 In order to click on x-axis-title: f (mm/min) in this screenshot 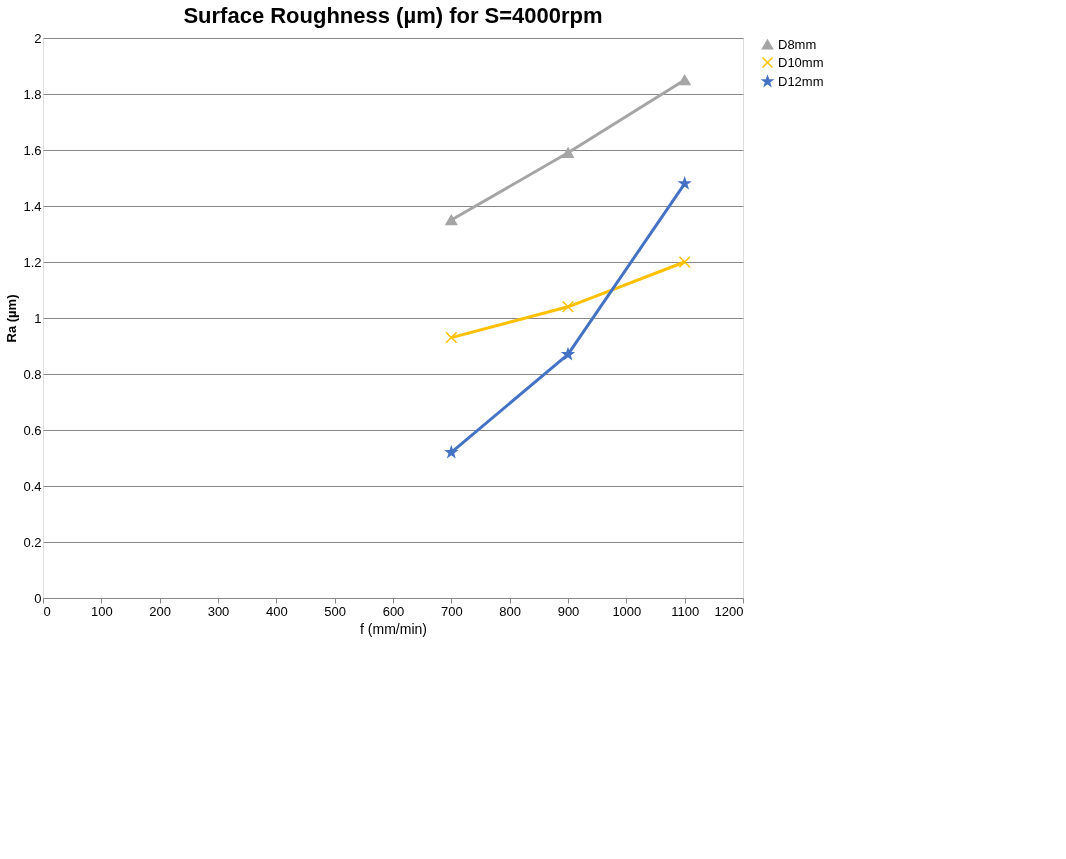, I will do `click(393, 628)`.